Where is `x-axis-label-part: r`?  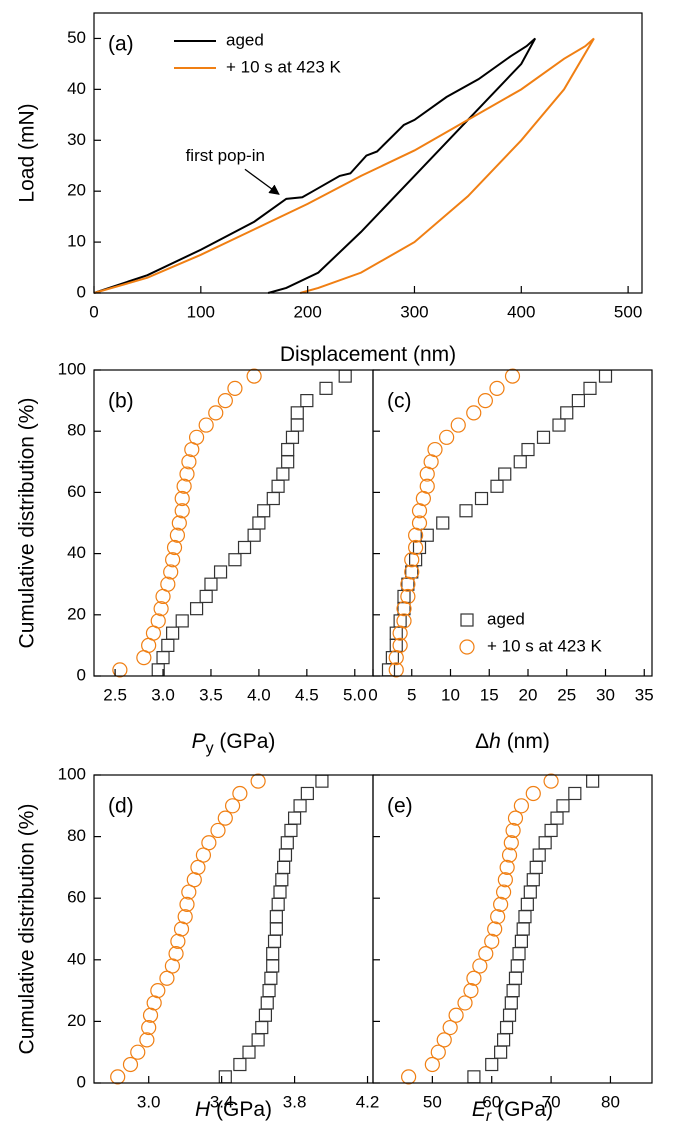
x-axis-label-part: r is located at coordinates (489, 1116).